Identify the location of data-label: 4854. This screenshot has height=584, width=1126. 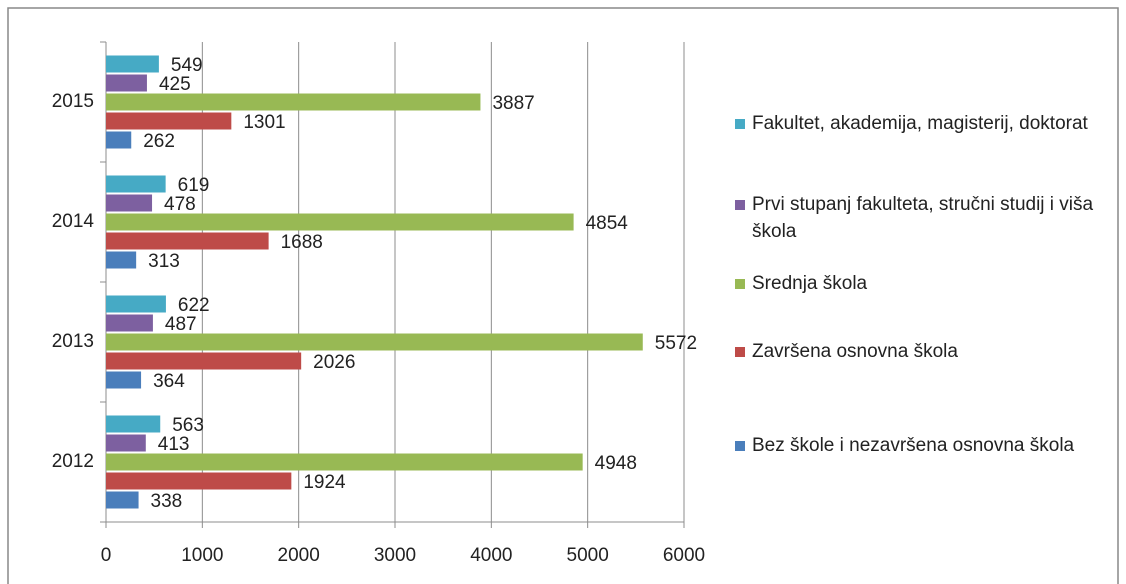
(607, 223).